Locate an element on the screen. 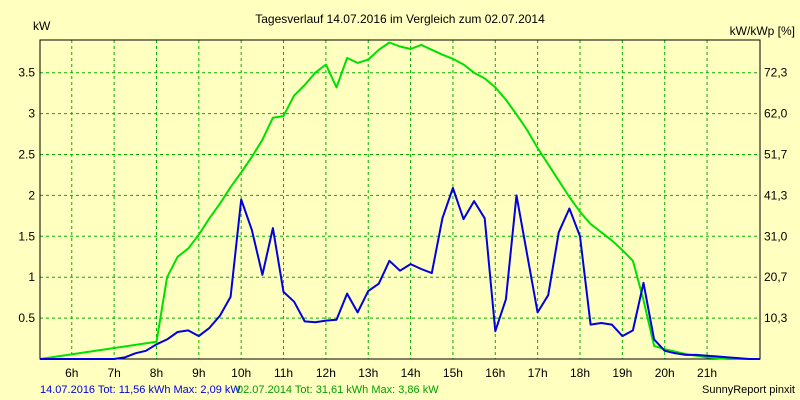 This screenshot has height=400, width=800. x-tick-label: 9h is located at coordinates (198, 373).